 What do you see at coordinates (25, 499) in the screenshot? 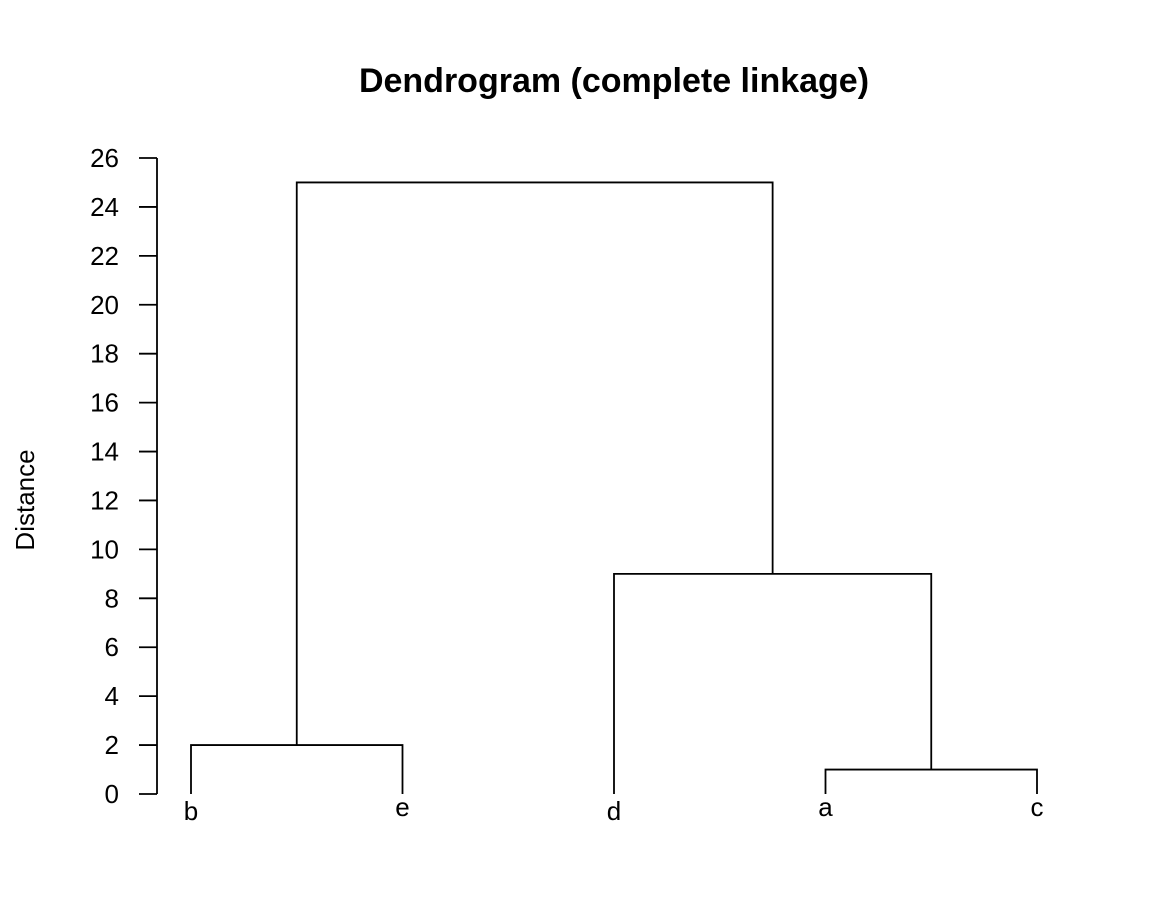
I see `y-axis-label: Distance` at bounding box center [25, 499].